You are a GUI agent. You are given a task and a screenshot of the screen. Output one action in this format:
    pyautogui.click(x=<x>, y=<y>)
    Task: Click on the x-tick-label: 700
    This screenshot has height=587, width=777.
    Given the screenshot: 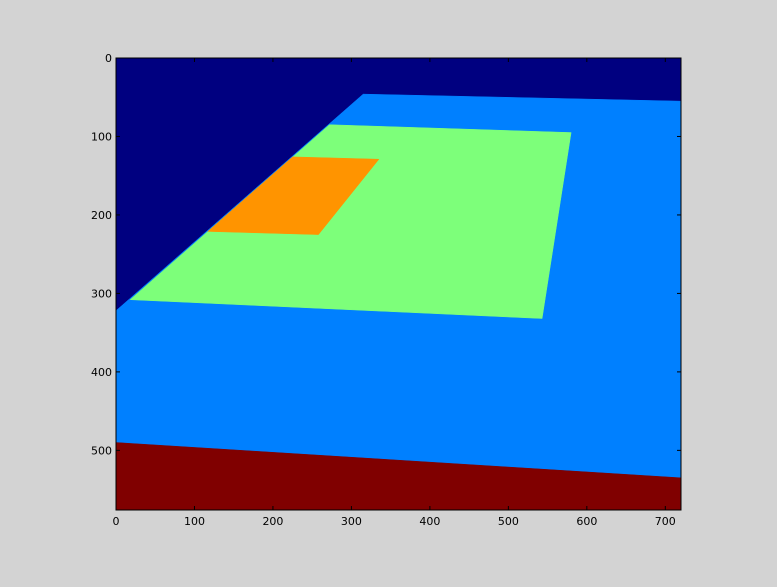 What is the action you would take?
    pyautogui.click(x=665, y=521)
    